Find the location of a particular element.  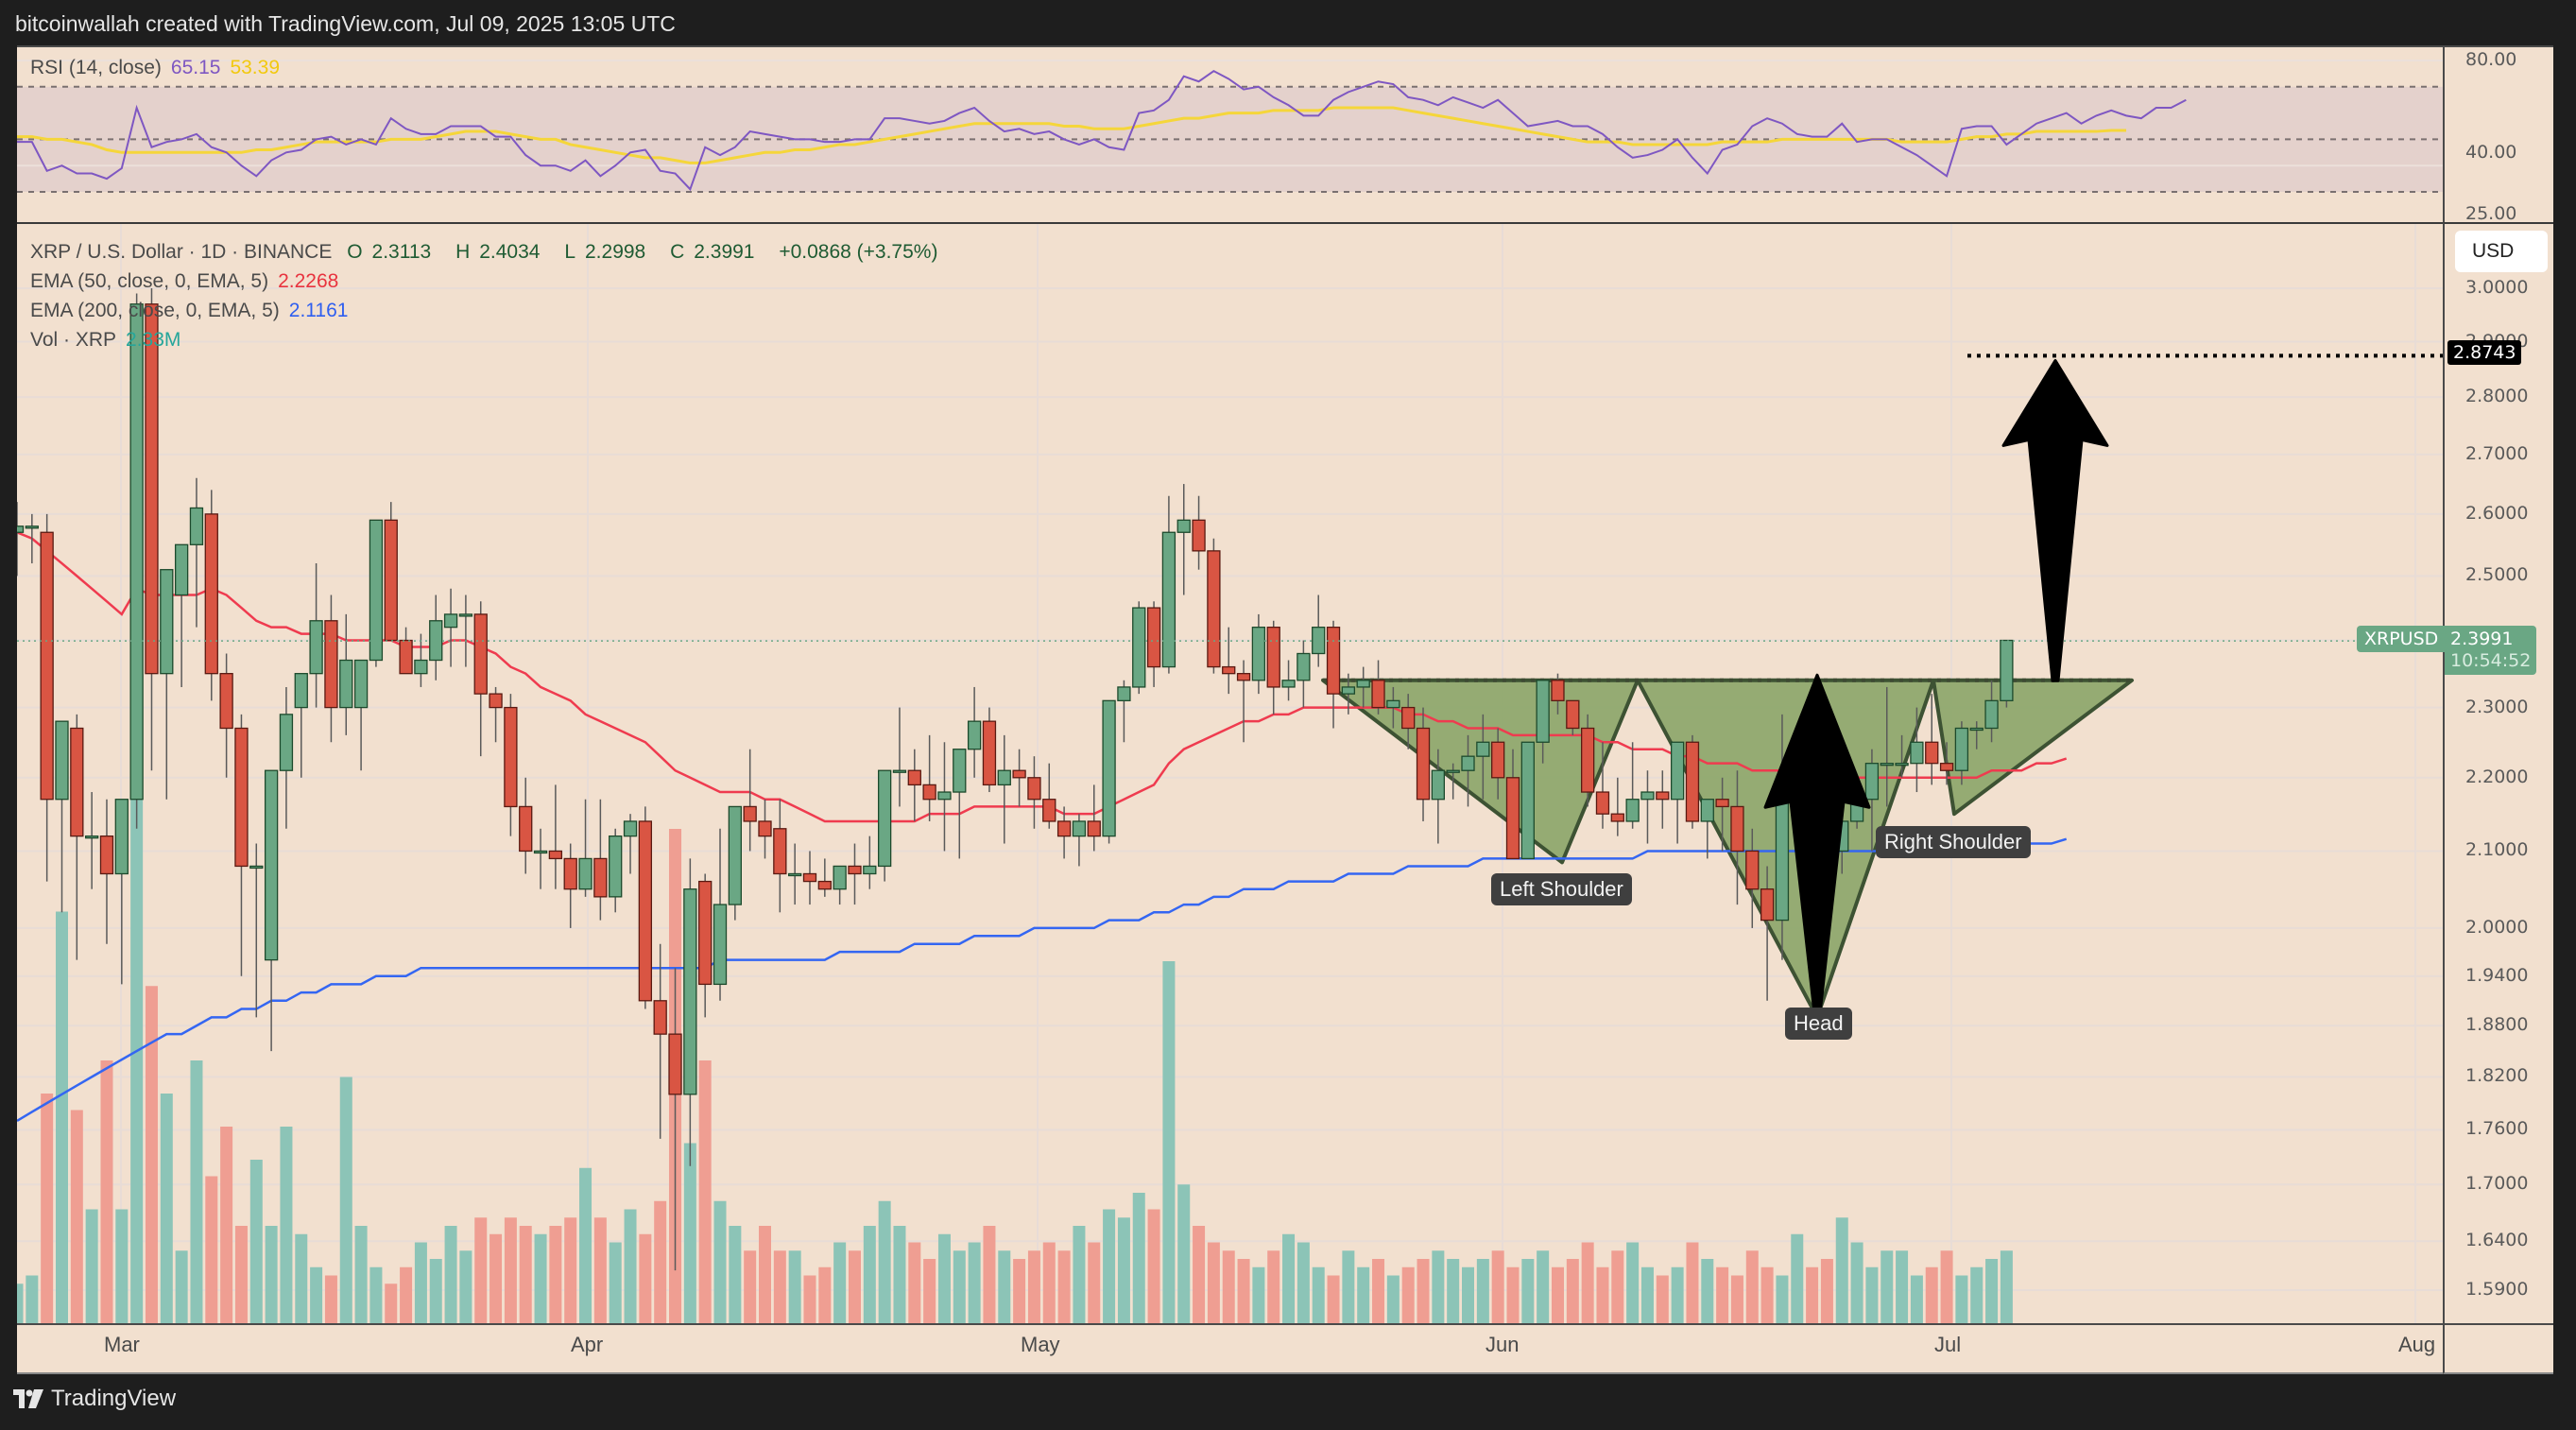

price-tick: 3.0000 is located at coordinates (2497, 287).